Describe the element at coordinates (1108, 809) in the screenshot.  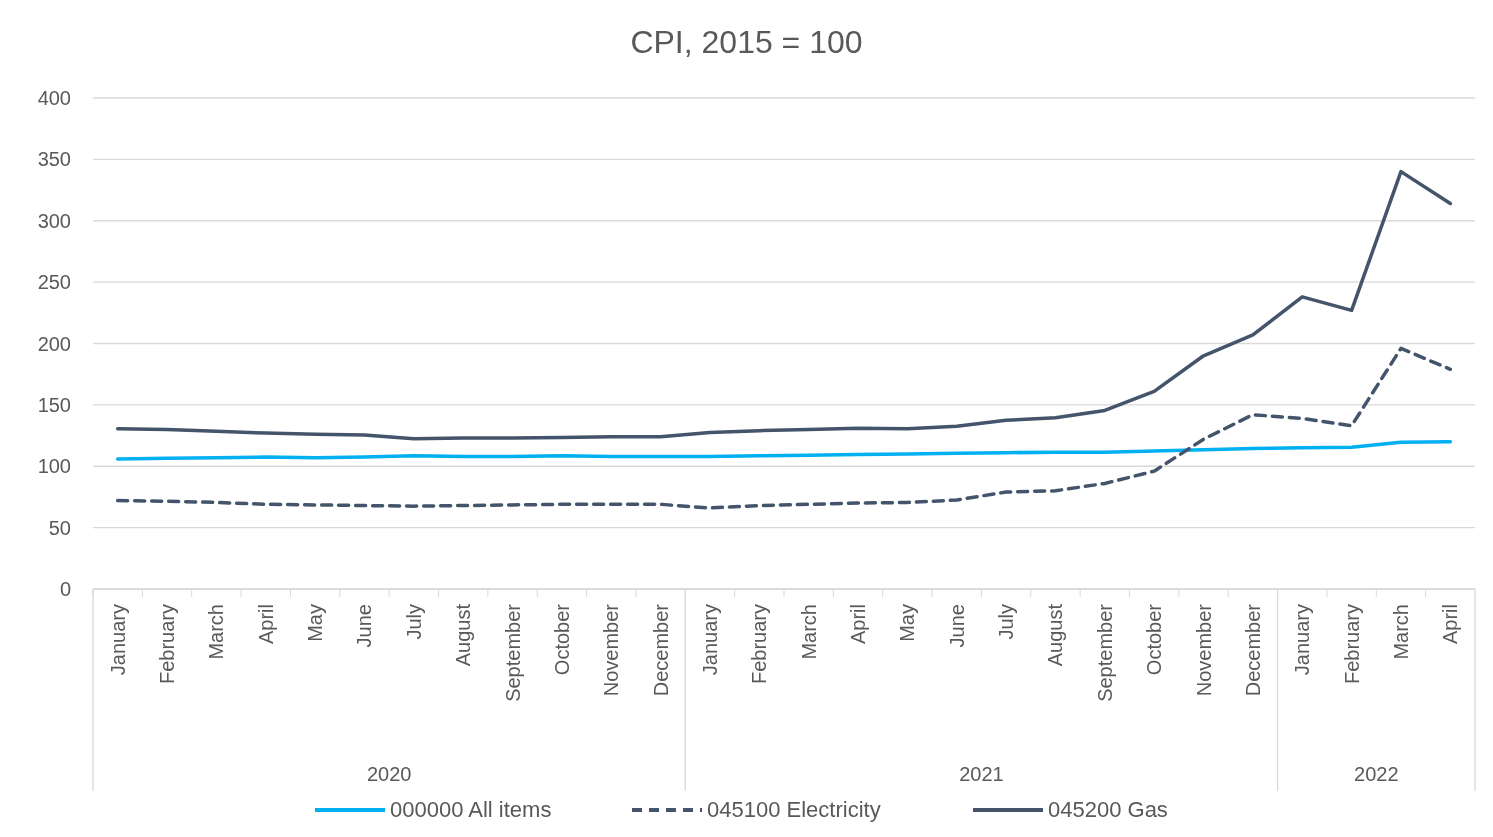
I see `legend-label: 045200 Gas` at that location.